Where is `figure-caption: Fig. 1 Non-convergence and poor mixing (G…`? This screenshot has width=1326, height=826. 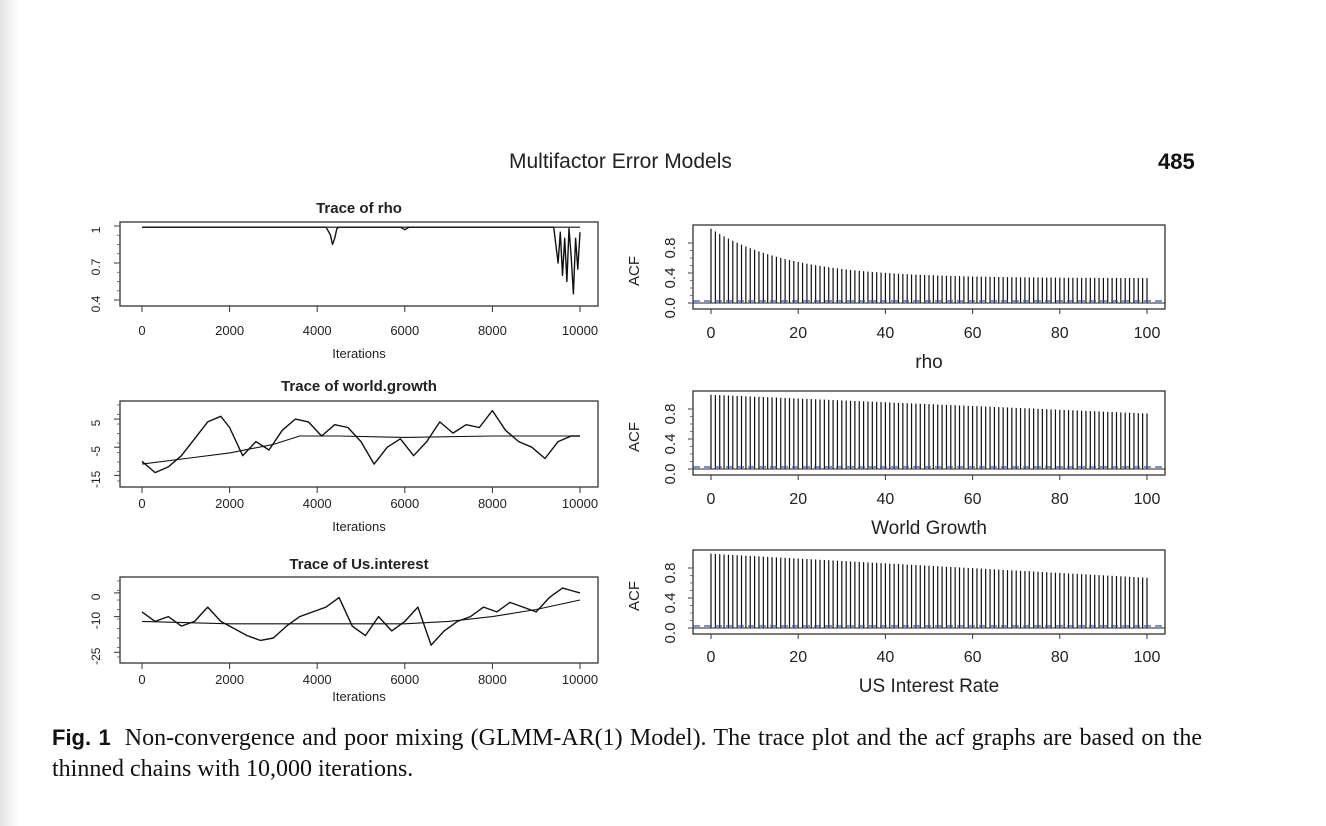 figure-caption: Fig. 1 Non-convergence and poor mixing (G… is located at coordinates (627, 753).